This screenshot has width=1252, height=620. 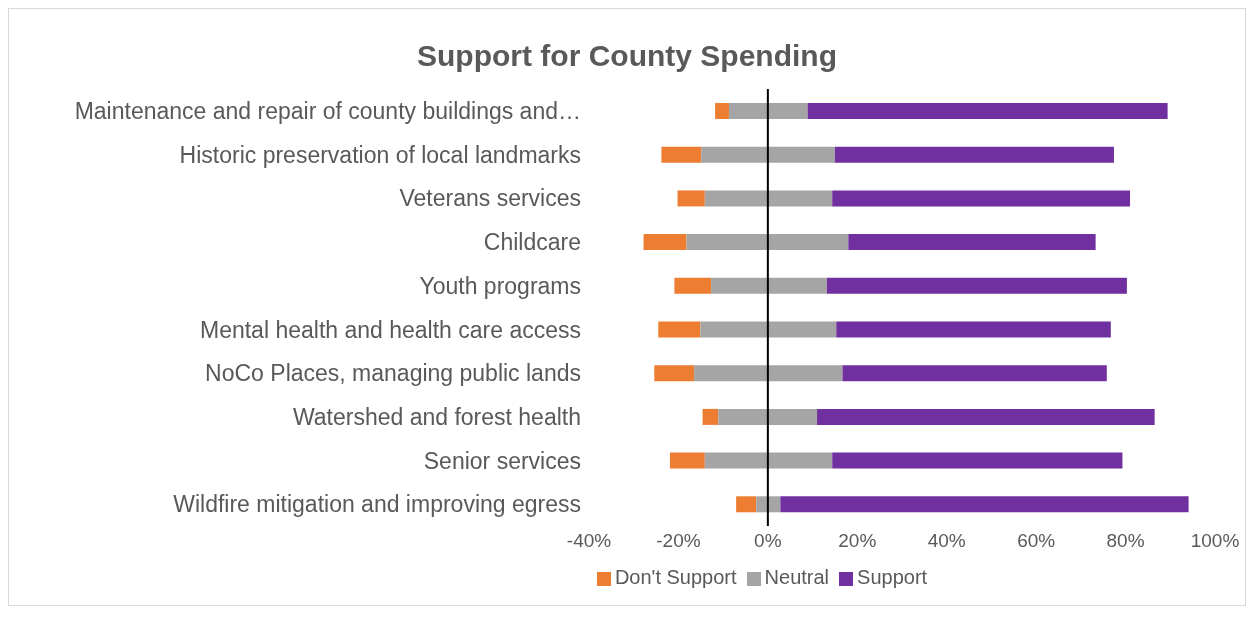 I want to click on legend-label: Support, so click(x=892, y=577).